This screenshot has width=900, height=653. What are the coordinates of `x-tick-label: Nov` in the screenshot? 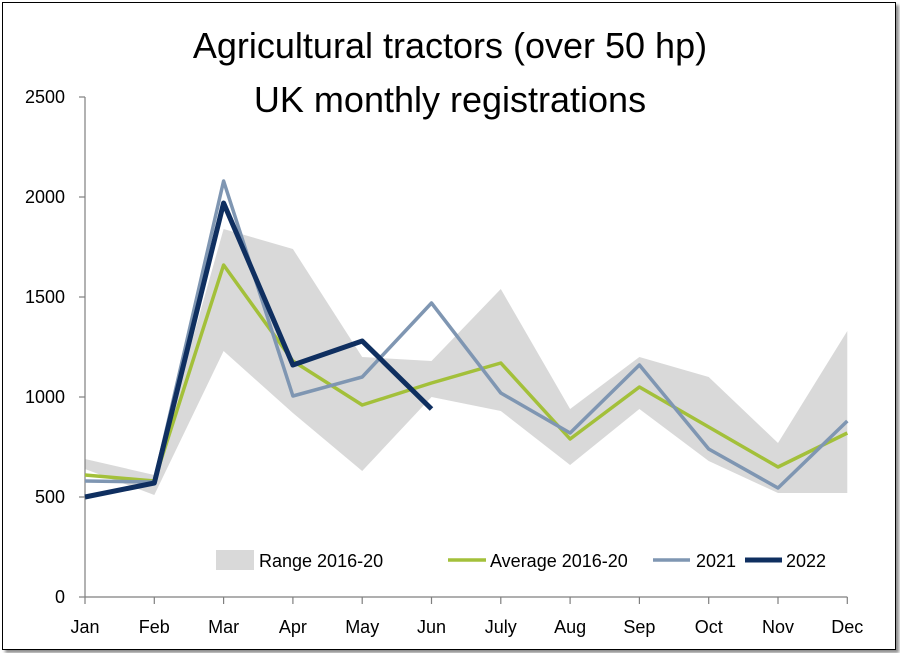 It's located at (778, 627).